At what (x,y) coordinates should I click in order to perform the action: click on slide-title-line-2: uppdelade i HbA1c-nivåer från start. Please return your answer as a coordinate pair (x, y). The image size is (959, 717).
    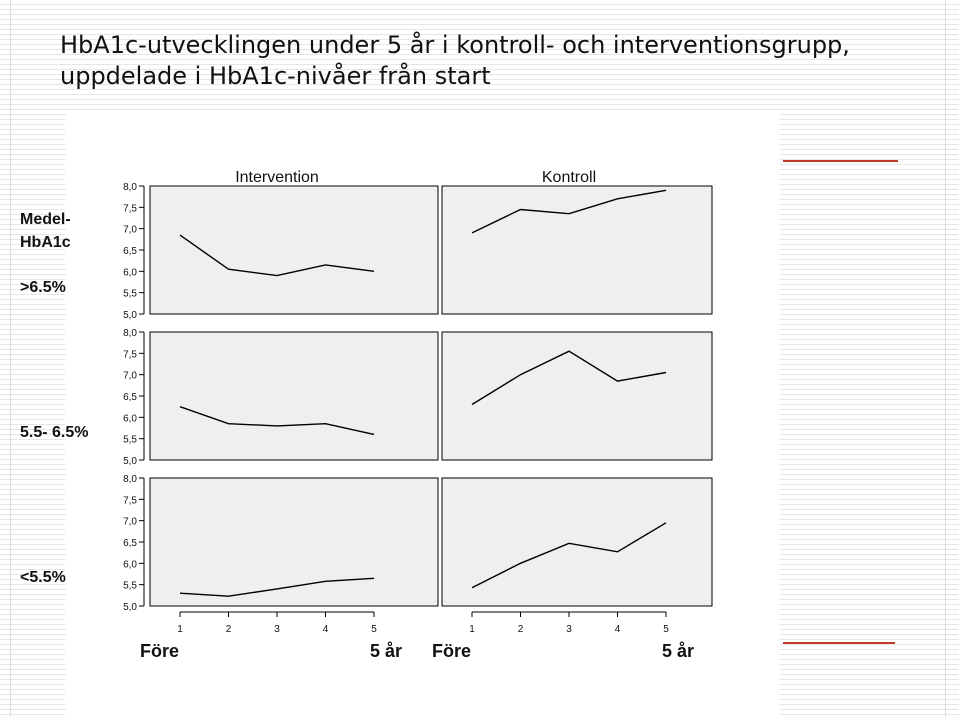
    Looking at the image, I should click on (275, 76).